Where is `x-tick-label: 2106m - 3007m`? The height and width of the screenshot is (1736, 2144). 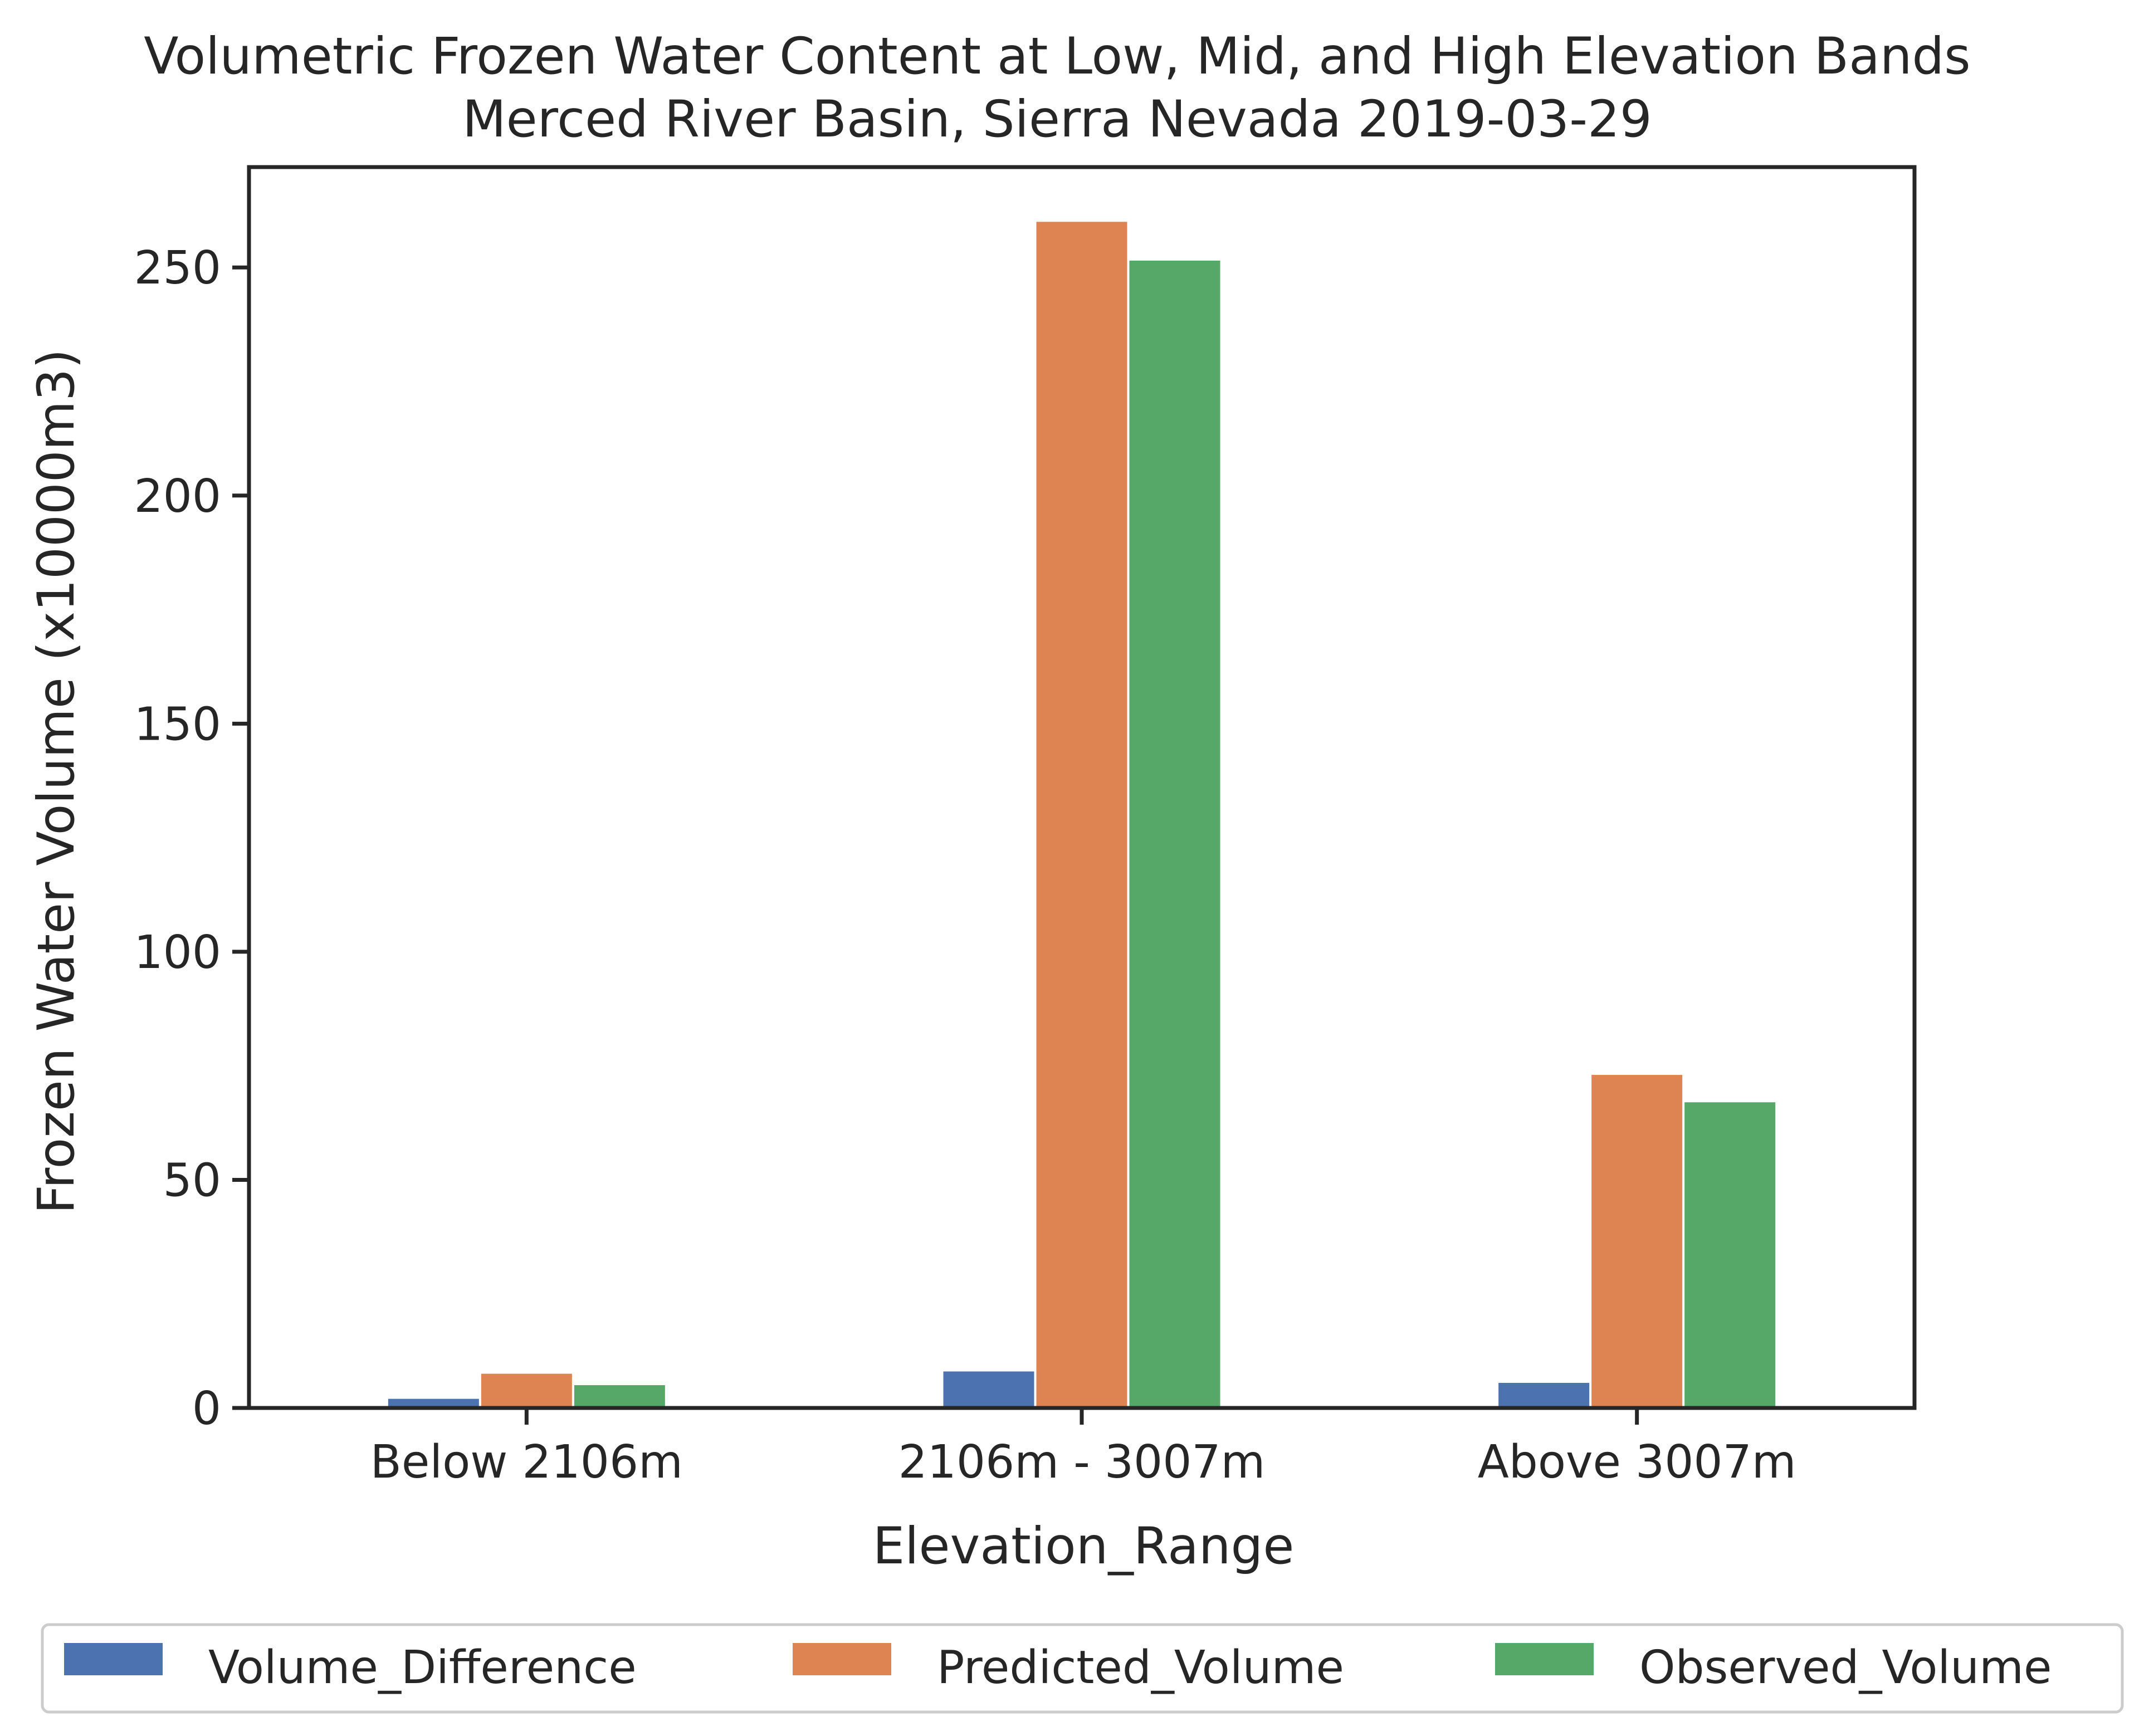
x-tick-label: 2106m - 3007m is located at coordinates (1082, 1462).